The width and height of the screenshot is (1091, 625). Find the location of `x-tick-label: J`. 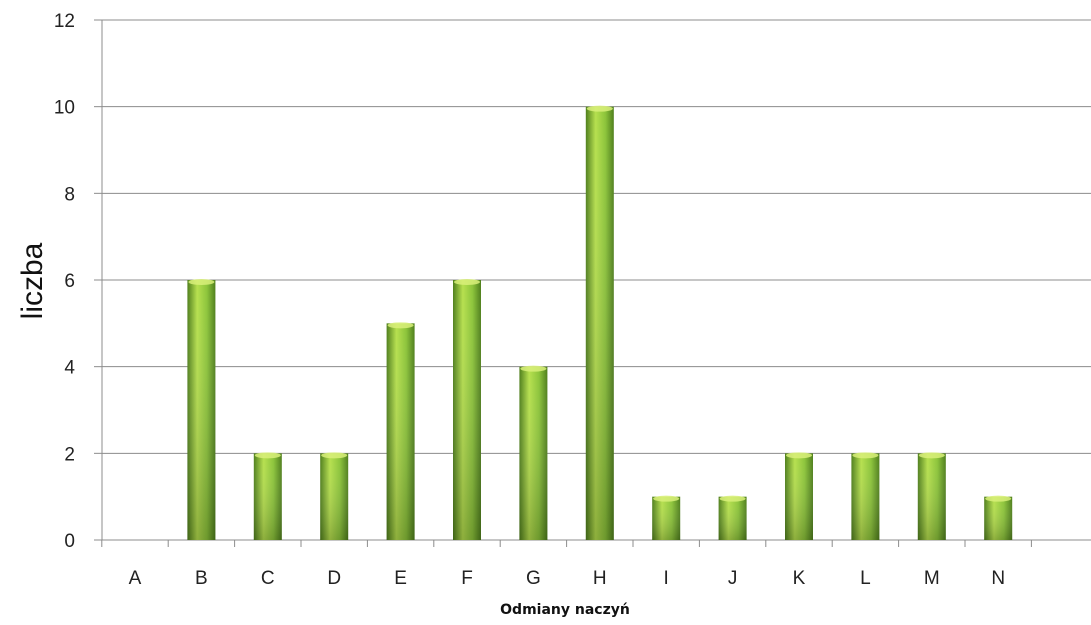

x-tick-label: J is located at coordinates (733, 578).